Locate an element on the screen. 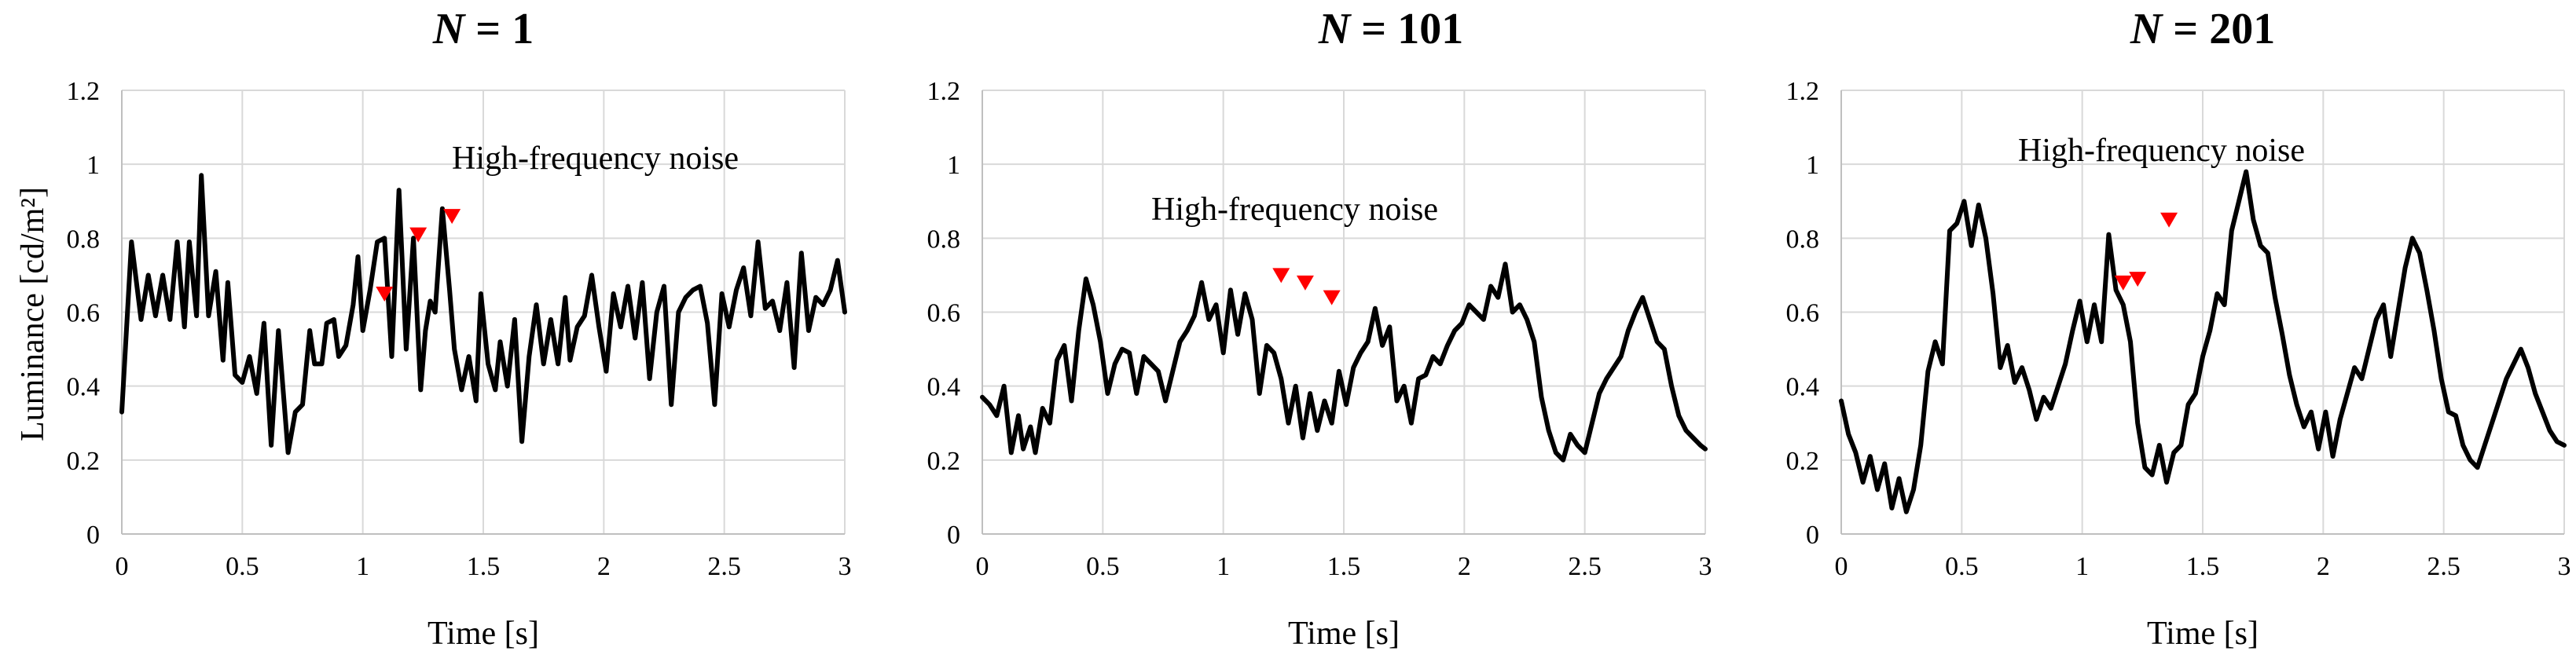 This screenshot has height=662, width=2576. chart-title: N = 1 is located at coordinates (483, 29).